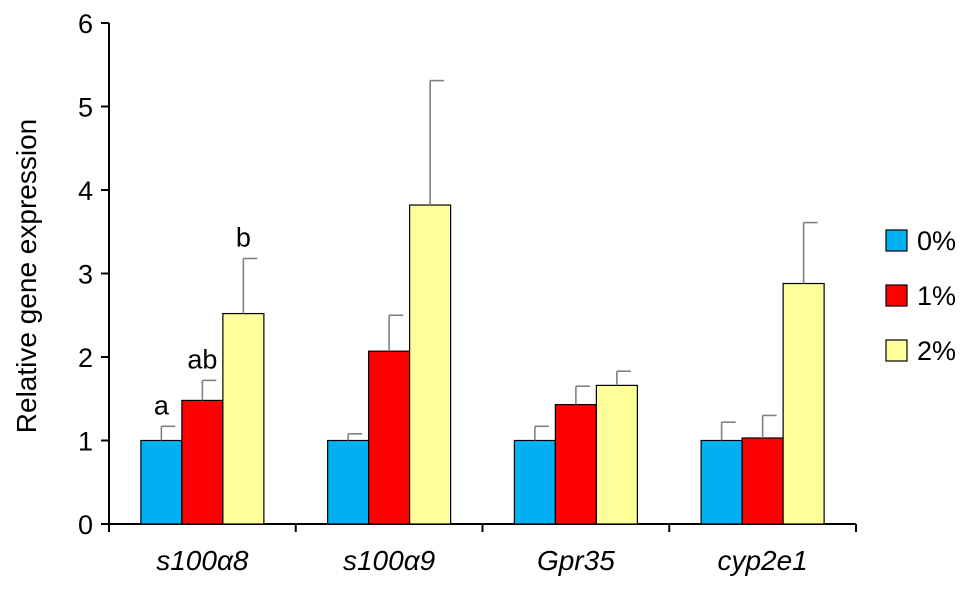  I want to click on legend-label: 0%, so click(936, 241).